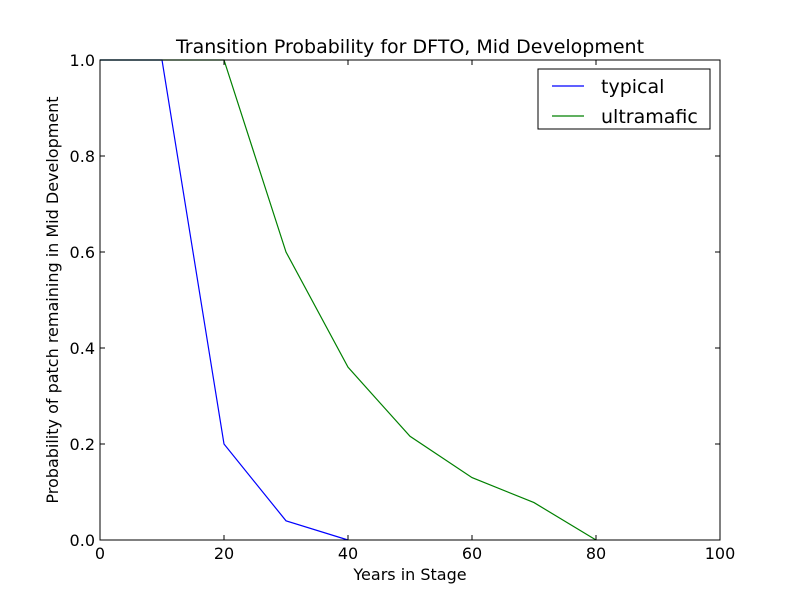 This screenshot has width=800, height=605. I want to click on x-tick-label: 100, so click(720, 553).